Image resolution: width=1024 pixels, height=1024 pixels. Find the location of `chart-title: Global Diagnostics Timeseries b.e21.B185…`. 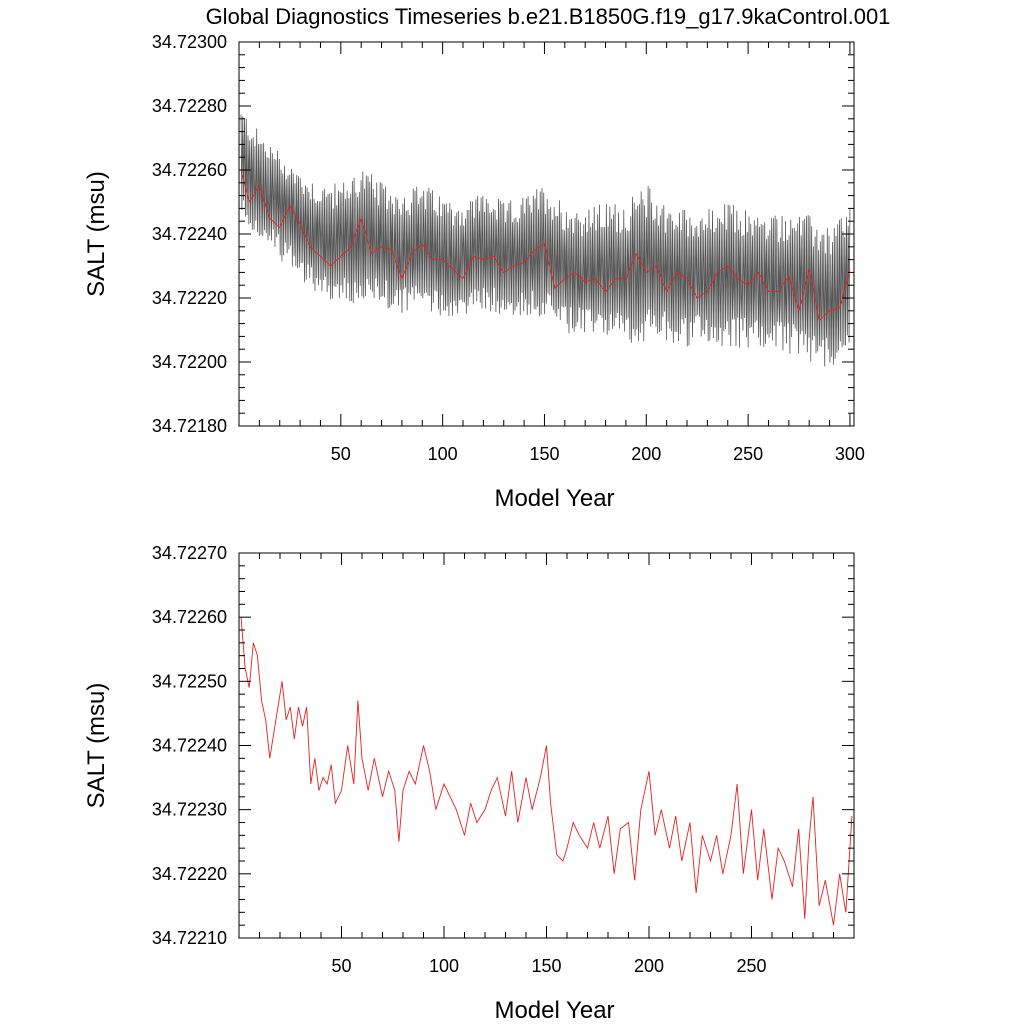

chart-title: Global Diagnostics Timeseries b.e21.B185… is located at coordinates (548, 16).